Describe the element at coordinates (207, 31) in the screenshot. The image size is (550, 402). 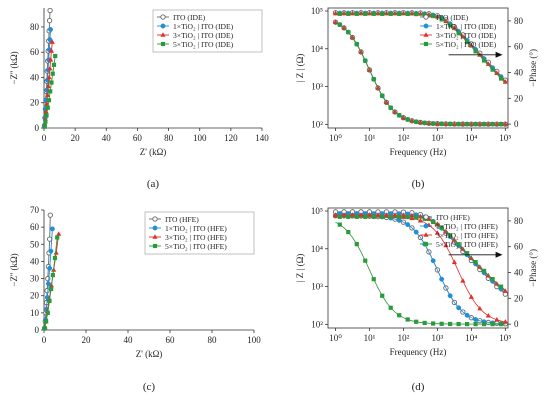
I see `legend-box` at that location.